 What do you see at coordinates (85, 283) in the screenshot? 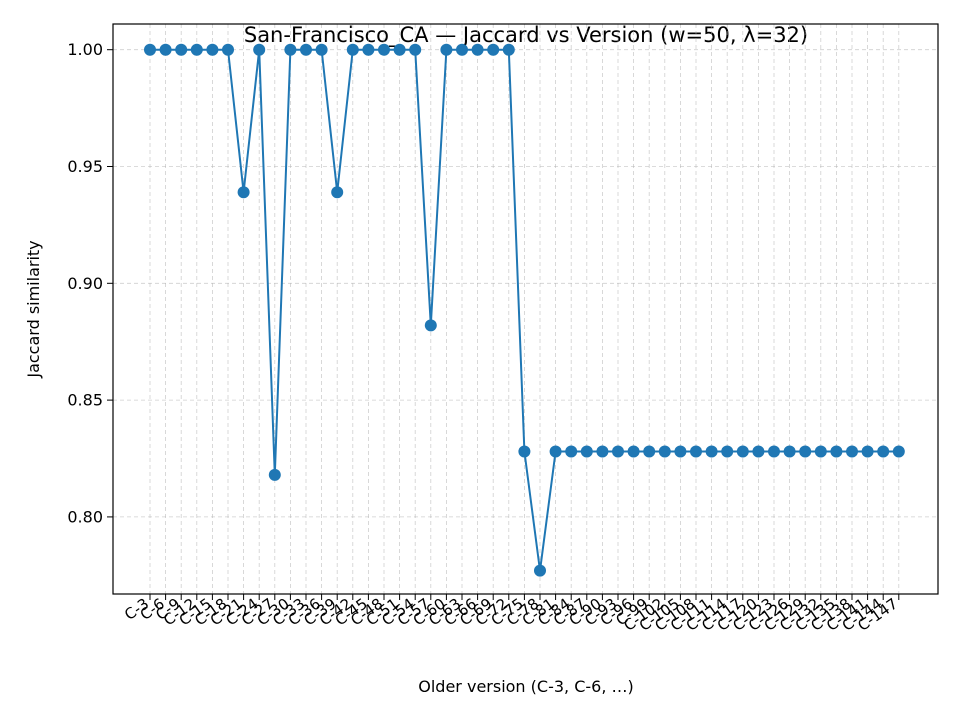
I see `y-tick-label: 0.90` at bounding box center [85, 283].